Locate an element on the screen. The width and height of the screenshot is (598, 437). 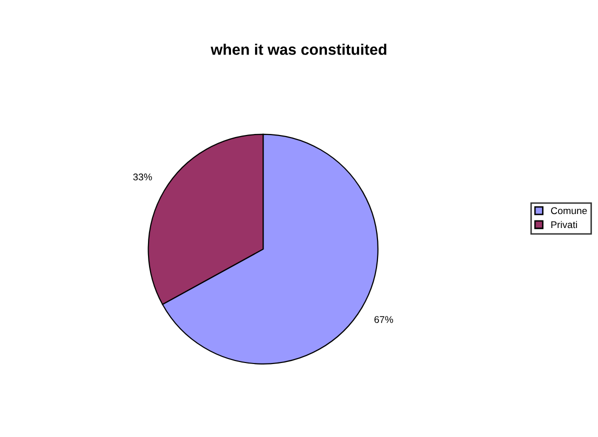
legend-label: Privati is located at coordinates (564, 224).